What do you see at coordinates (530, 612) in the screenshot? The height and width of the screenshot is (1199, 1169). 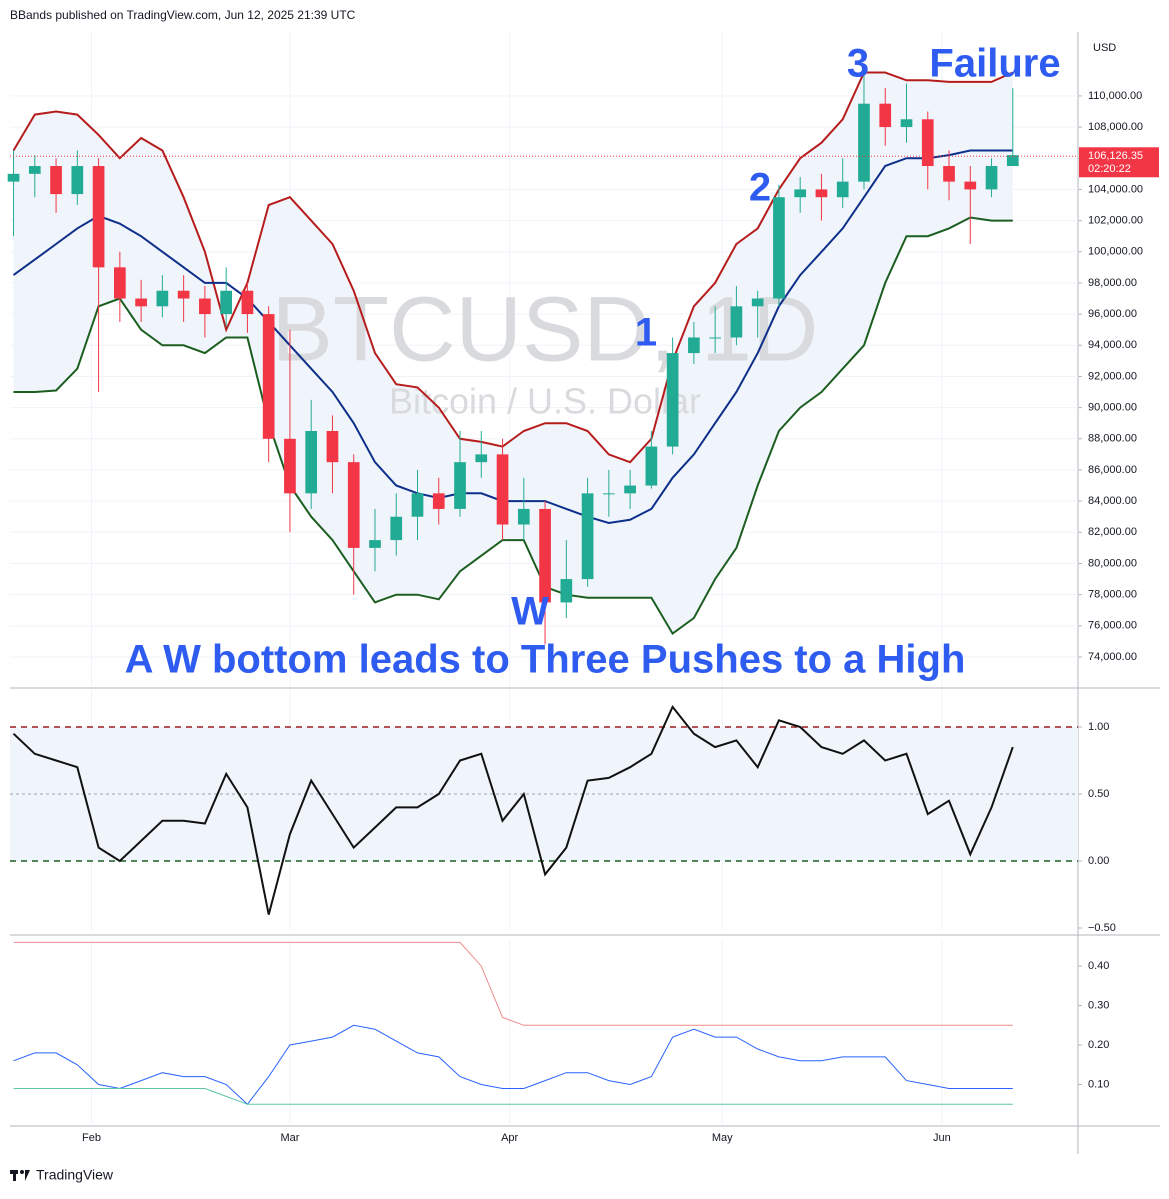 I see `annotation: W` at bounding box center [530, 612].